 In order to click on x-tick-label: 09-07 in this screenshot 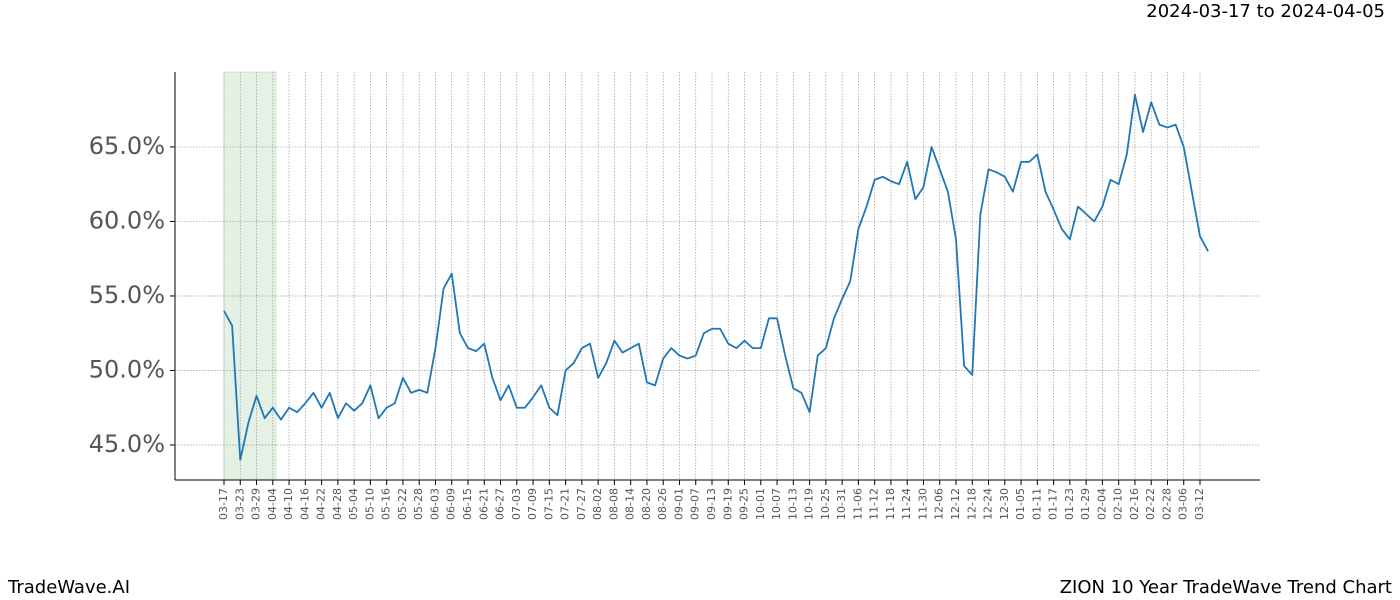, I will do `click(695, 504)`.